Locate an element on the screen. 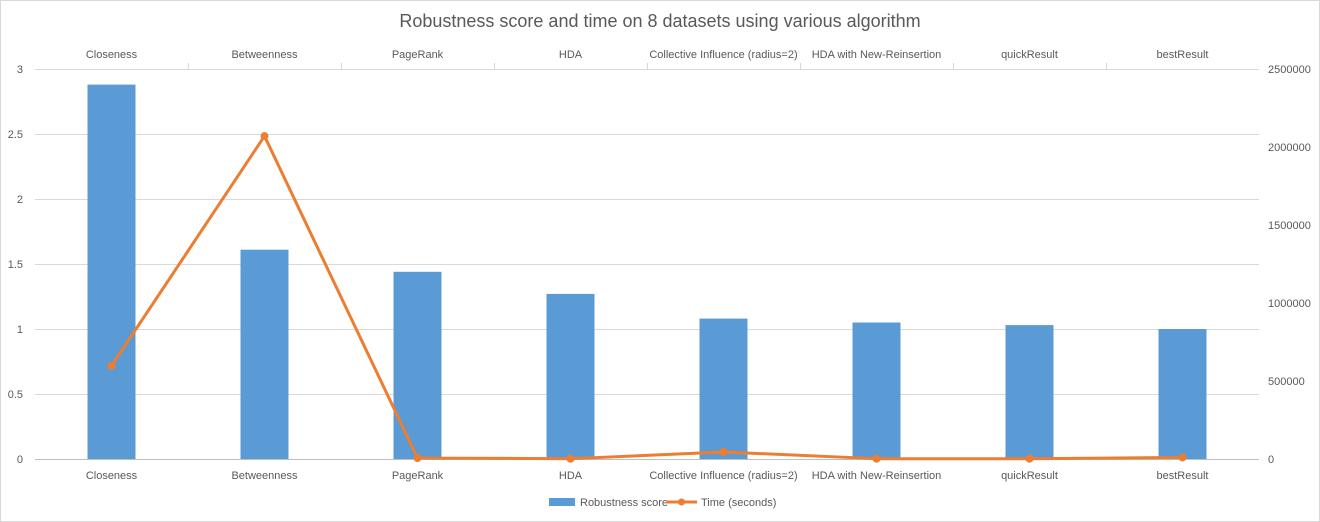 This screenshot has height=522, width=1320. right-axis-tick: 1000000 is located at coordinates (1289, 304).